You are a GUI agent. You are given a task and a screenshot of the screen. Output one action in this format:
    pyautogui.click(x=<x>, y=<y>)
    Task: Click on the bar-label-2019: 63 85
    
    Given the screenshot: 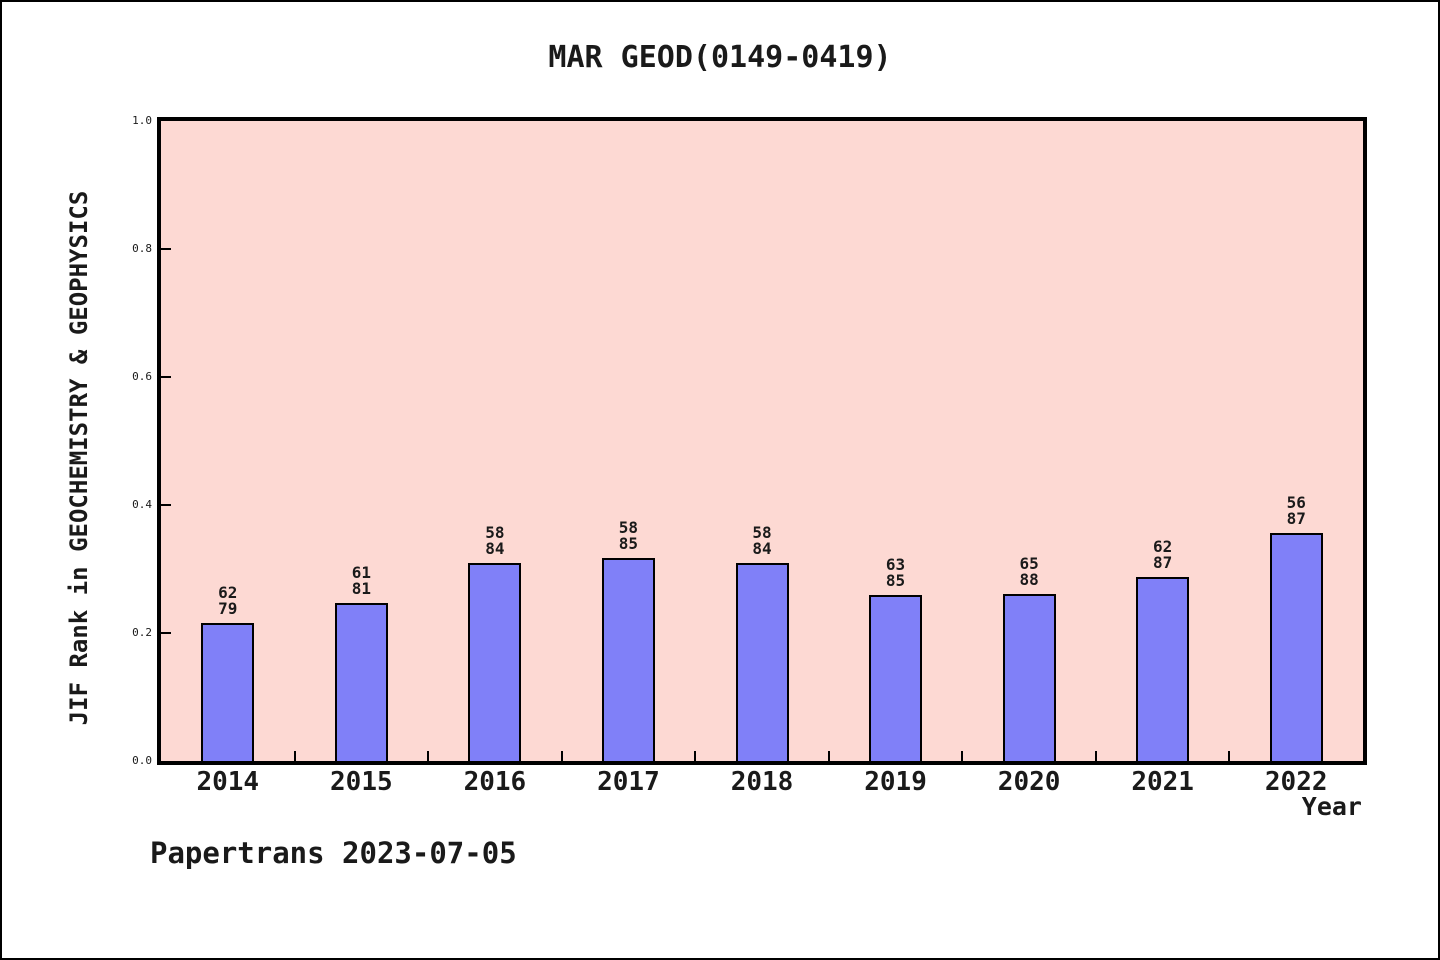 What is the action you would take?
    pyautogui.click(x=896, y=573)
    